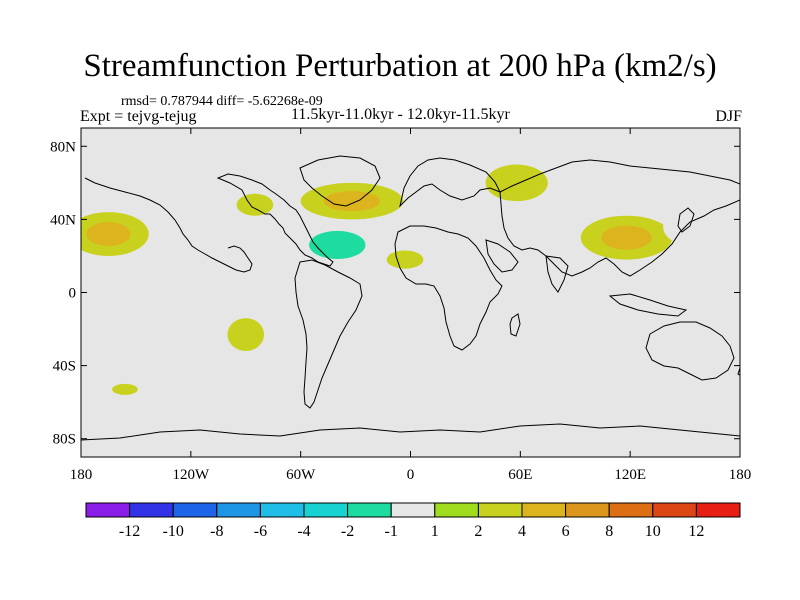 The width and height of the screenshot is (800, 600). I want to click on europe-mediterranean-negative, so click(456, 219).